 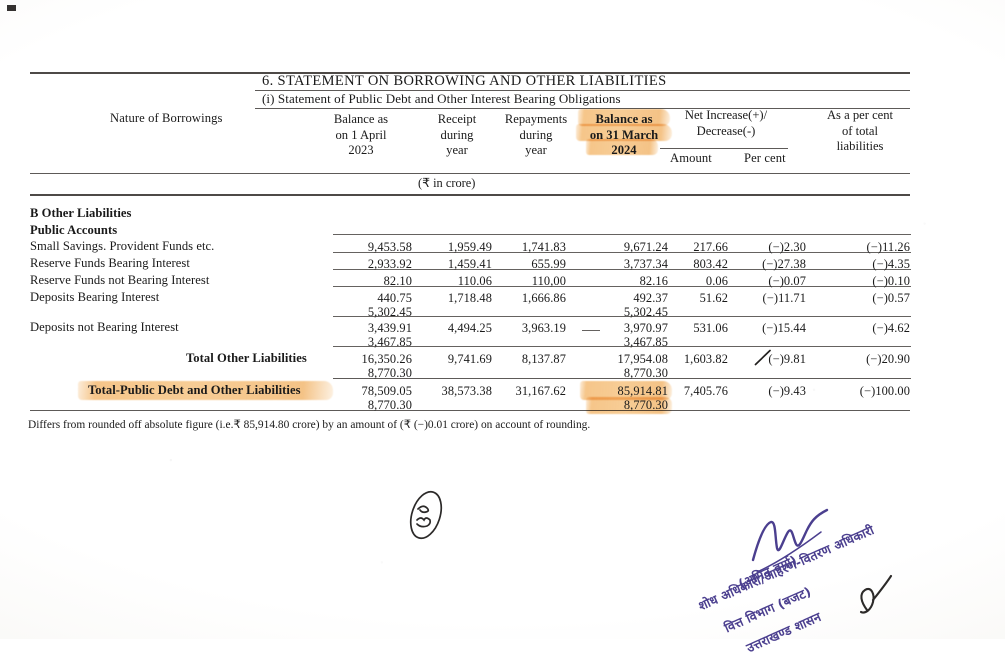 I want to click on cell-repayments: 1,741.83, so click(x=543, y=247).